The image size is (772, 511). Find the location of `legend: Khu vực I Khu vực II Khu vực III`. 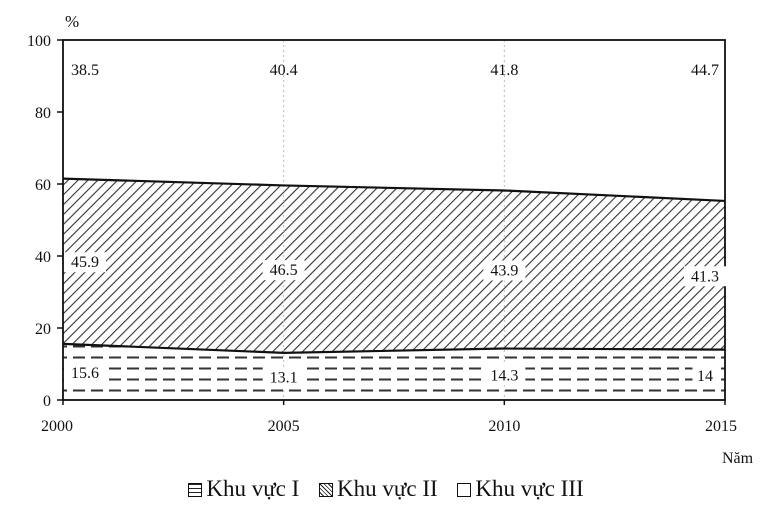

legend: Khu vực I Khu vực II Khu vực III is located at coordinates (386, 489).